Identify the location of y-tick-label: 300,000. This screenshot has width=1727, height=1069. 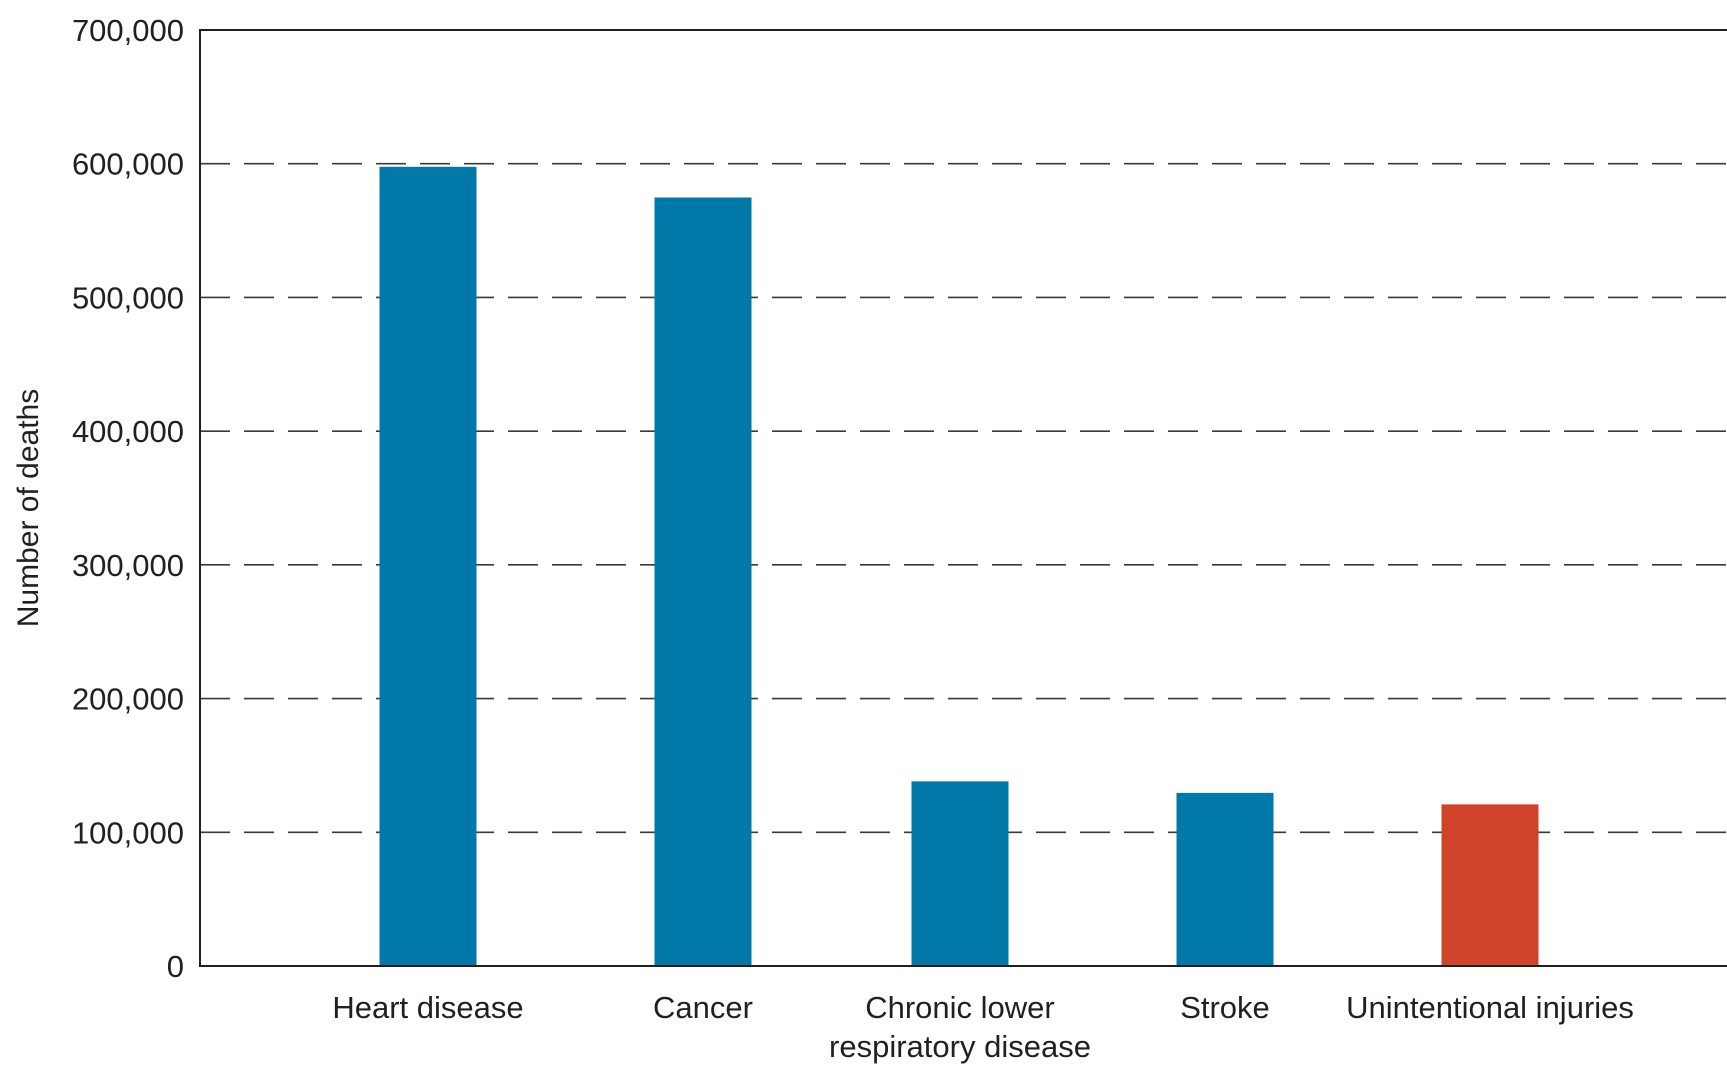
(128, 565).